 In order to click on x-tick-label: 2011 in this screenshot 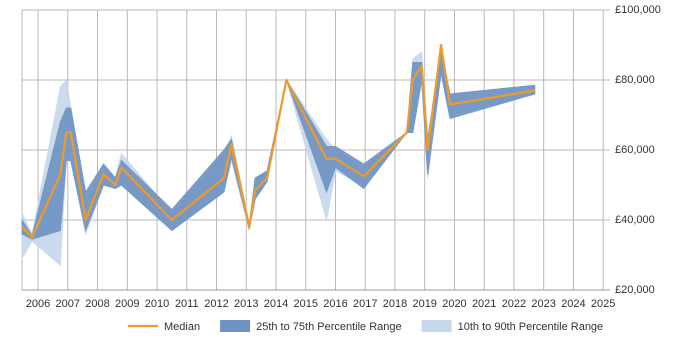, I will do `click(187, 304)`.